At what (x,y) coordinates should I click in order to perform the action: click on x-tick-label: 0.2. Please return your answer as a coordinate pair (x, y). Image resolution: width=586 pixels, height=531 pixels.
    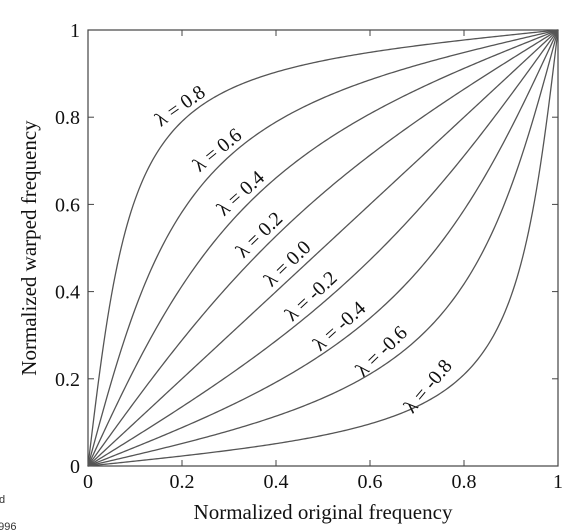
    Looking at the image, I should click on (182, 482).